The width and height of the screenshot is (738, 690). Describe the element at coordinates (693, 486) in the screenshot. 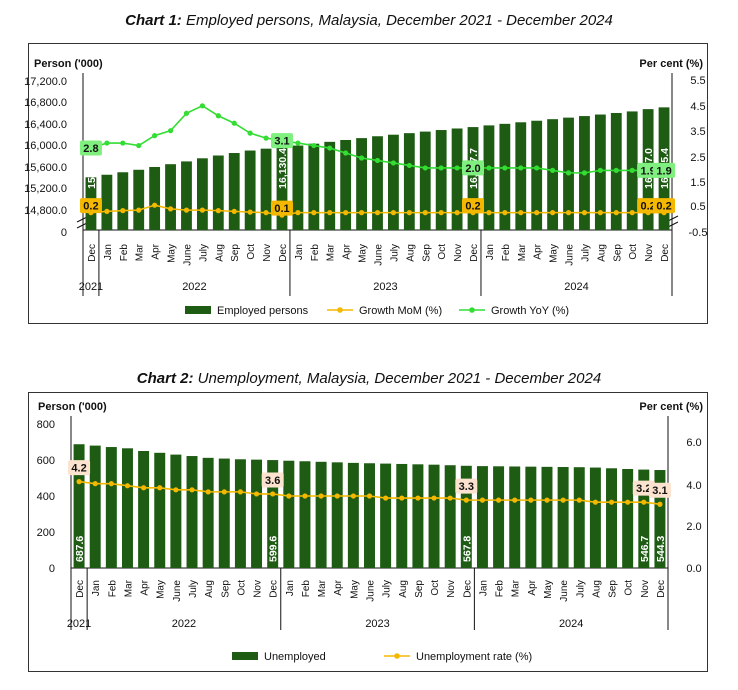

I see `right-tick-label: 4.0` at that location.